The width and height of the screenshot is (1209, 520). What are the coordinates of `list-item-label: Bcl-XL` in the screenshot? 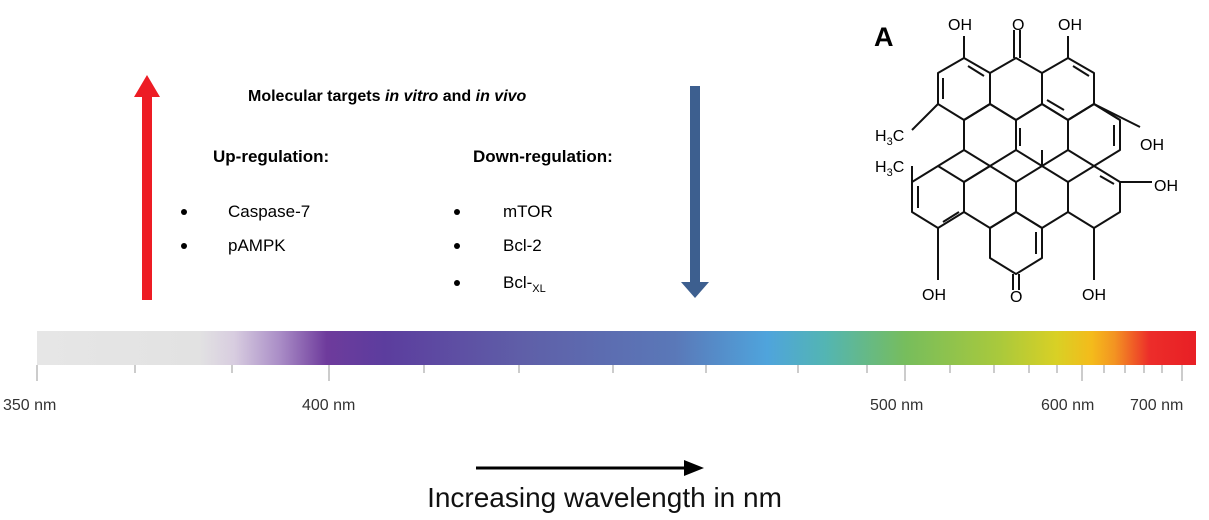 It's located at (524, 284).